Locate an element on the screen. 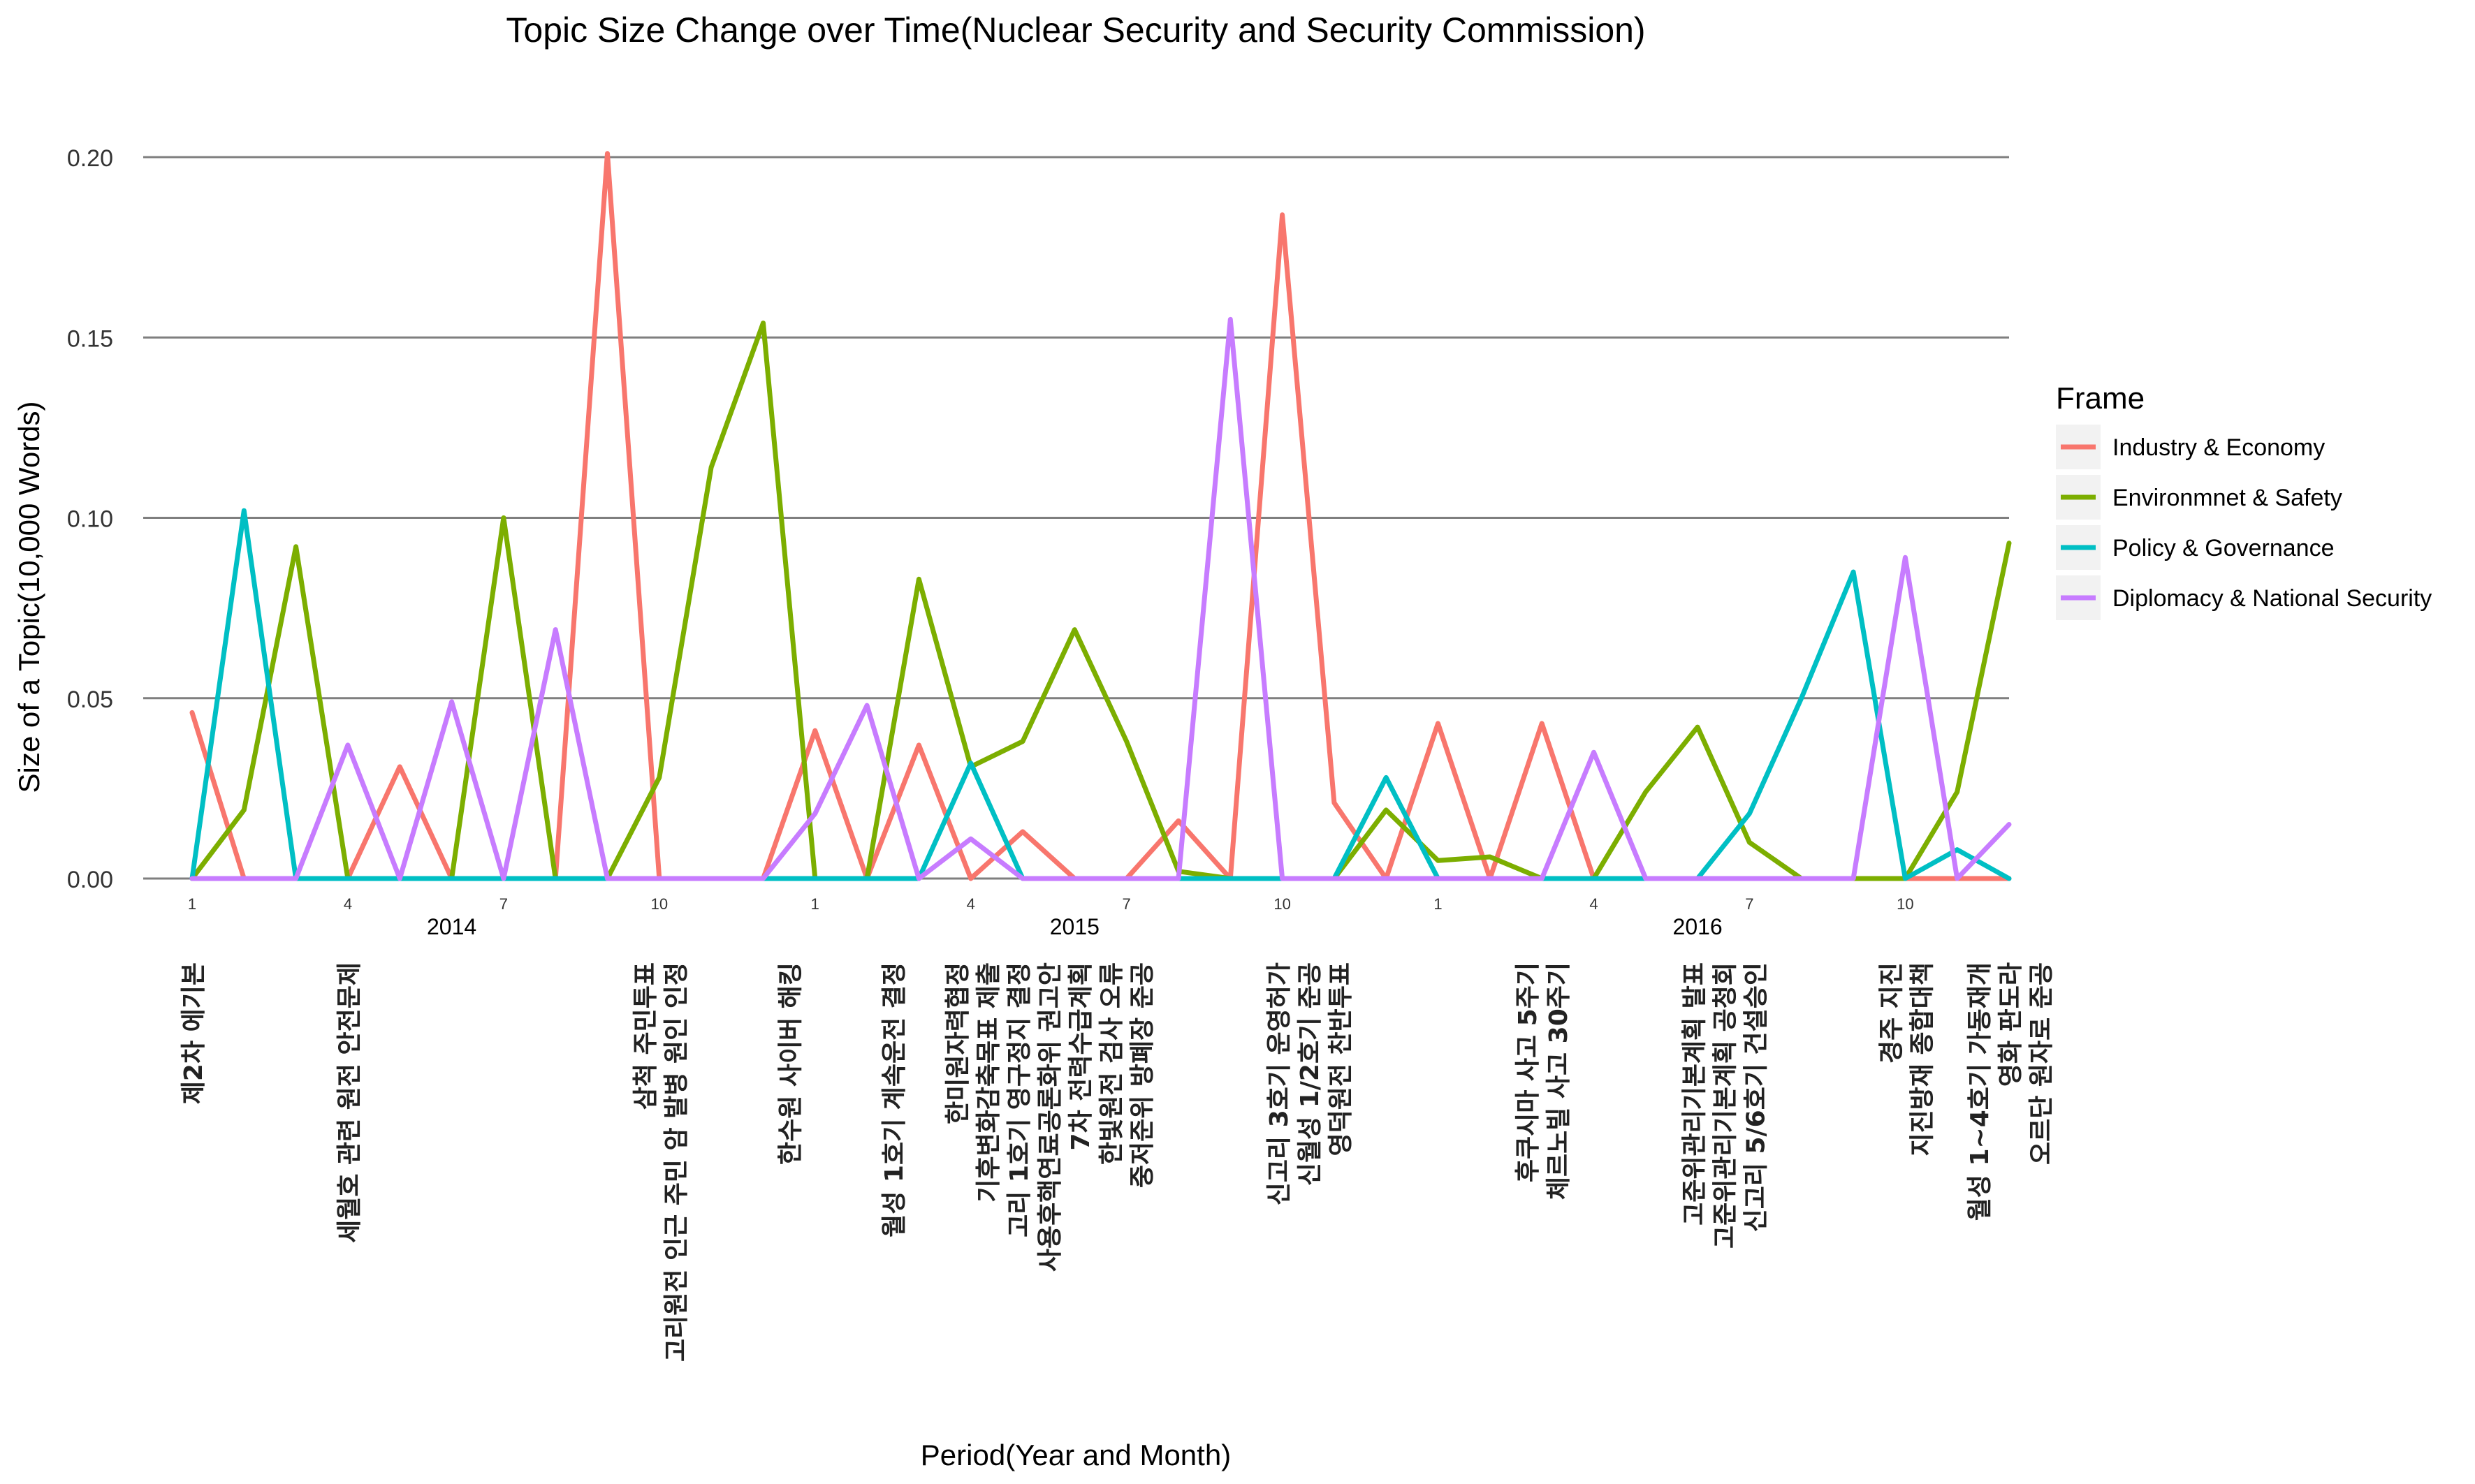 This screenshot has height=1484, width=2475. event-annotation-line: 한수원 사이버 해킹 is located at coordinates (791, 1063).